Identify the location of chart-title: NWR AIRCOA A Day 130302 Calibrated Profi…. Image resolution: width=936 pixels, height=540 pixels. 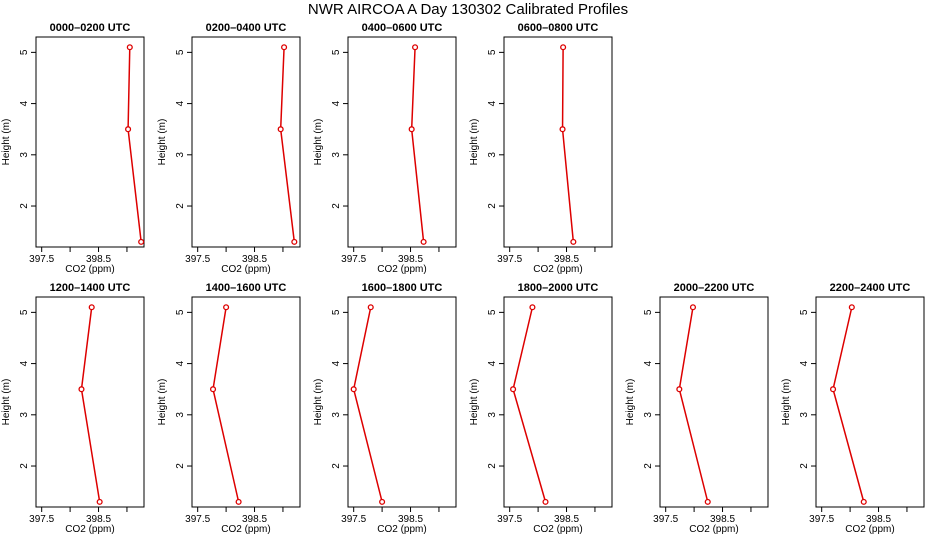
(468, 9).